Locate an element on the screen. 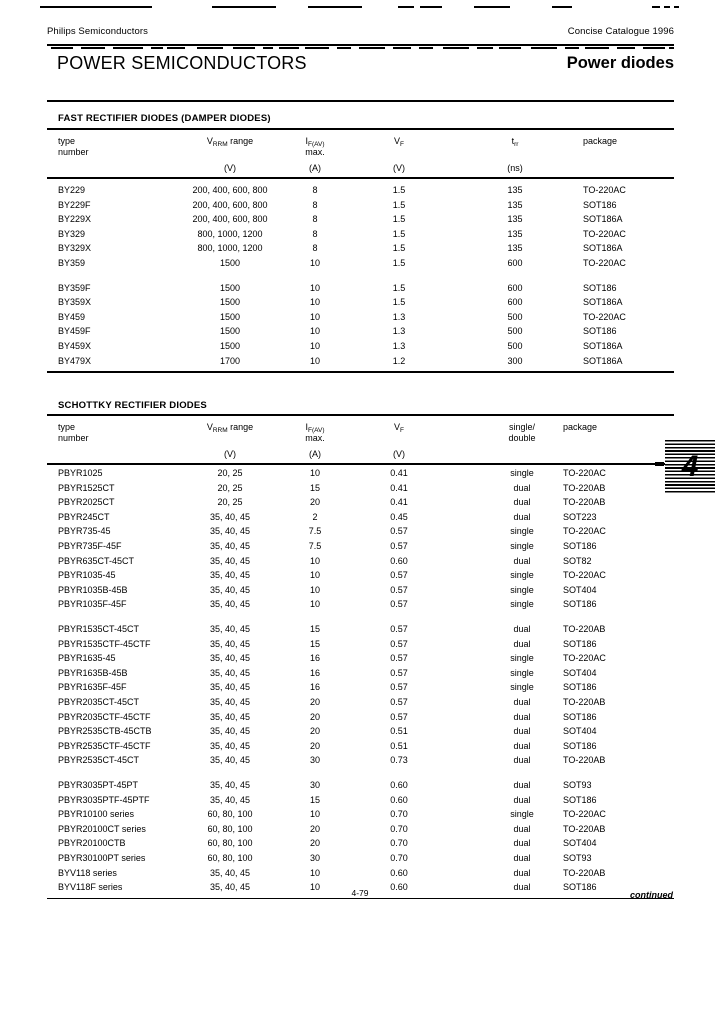  column-header: single/ is located at coordinates (521, 427).